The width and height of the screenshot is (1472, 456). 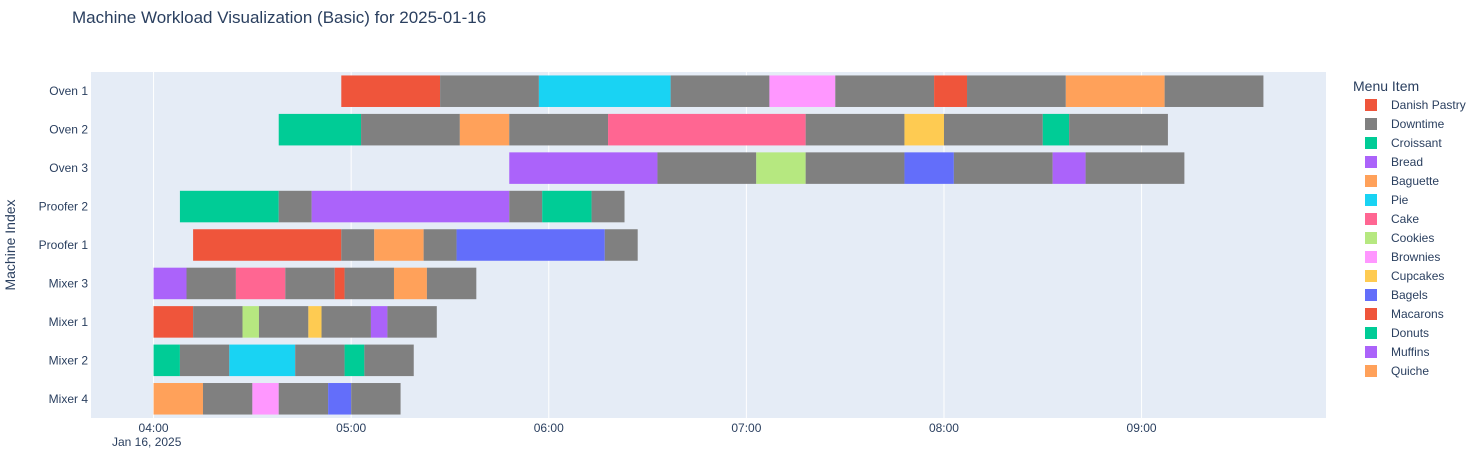 I want to click on legend-label: Bread, so click(x=1407, y=162).